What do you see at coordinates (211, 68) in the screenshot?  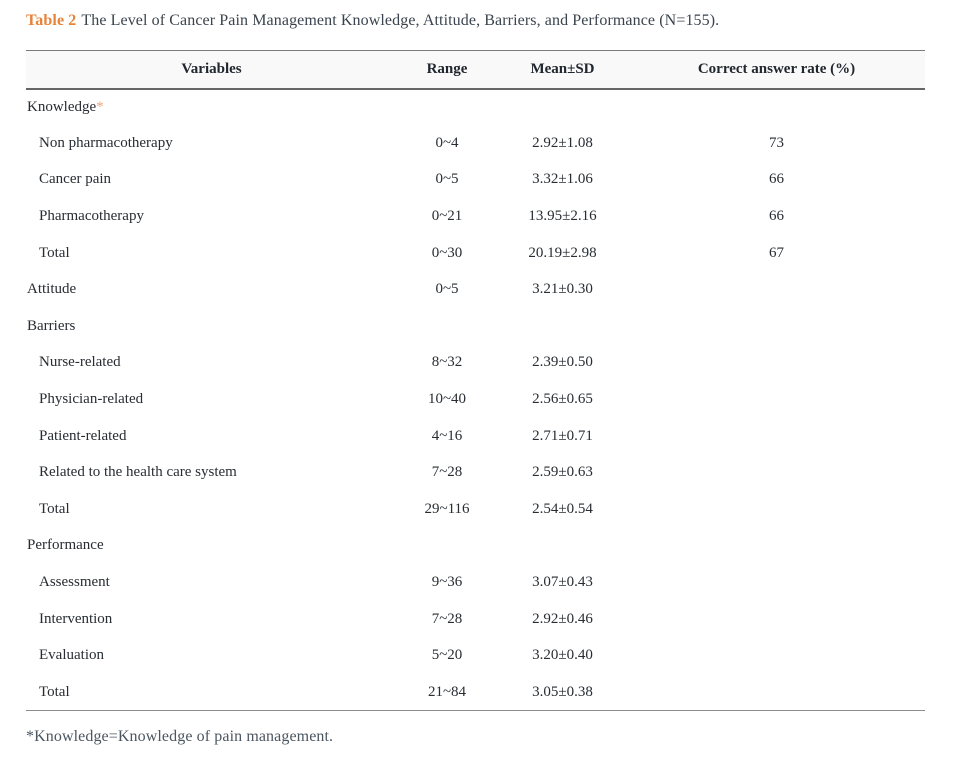 I see `column-header-variables: Variables` at bounding box center [211, 68].